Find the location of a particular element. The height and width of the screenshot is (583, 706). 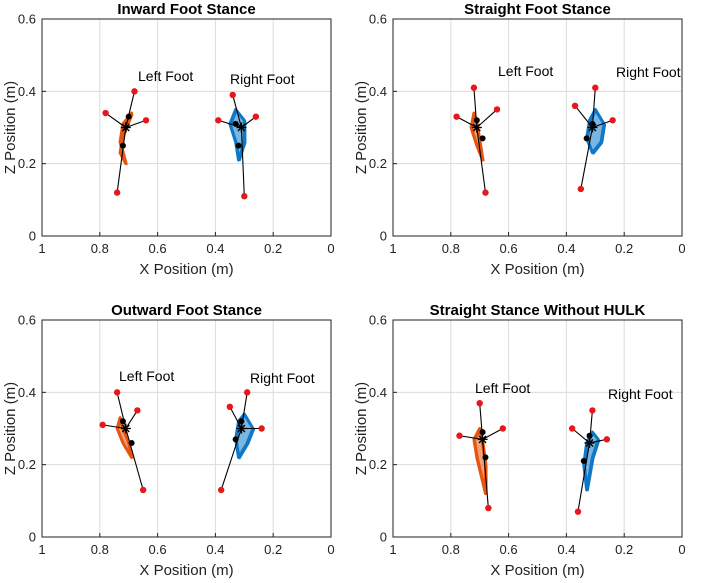

left-foot-label: Left Foot is located at coordinates (165, 76).